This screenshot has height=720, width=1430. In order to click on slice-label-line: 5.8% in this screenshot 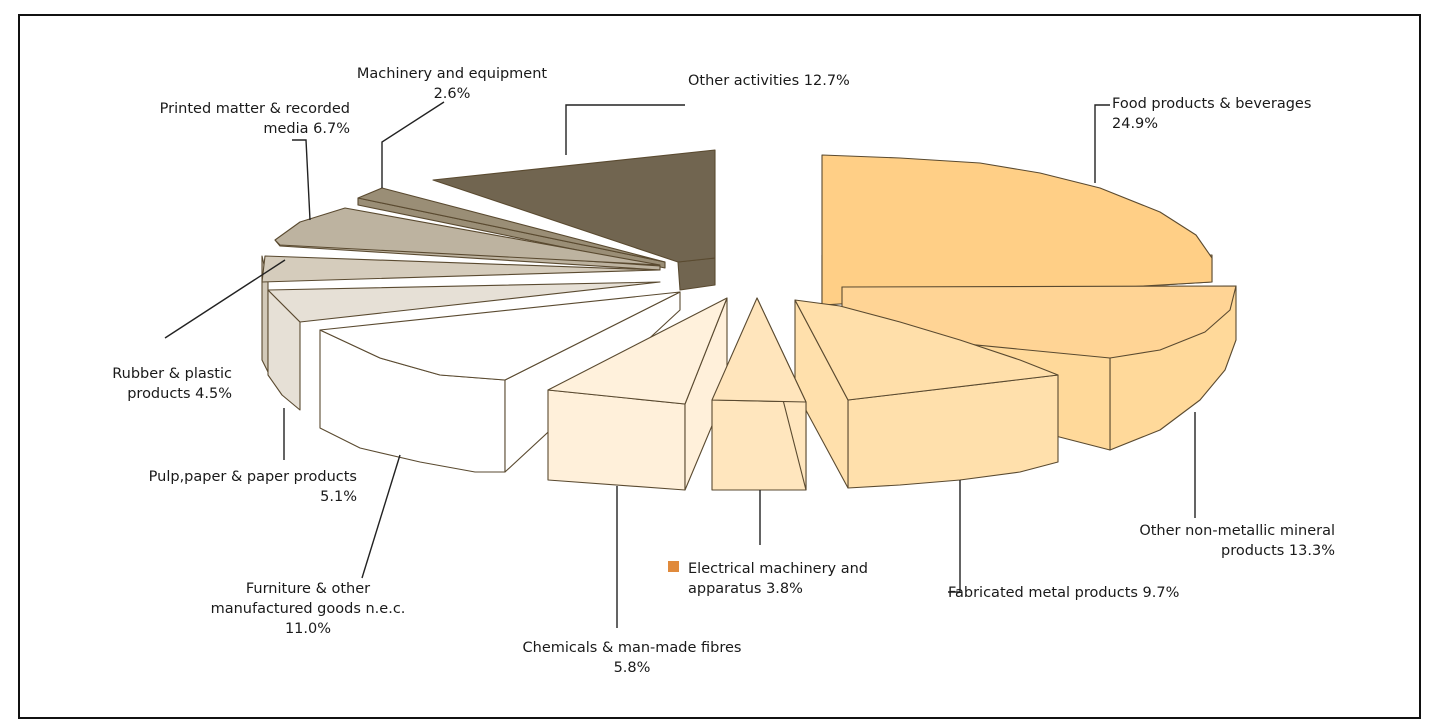, I will do `click(632, 668)`.